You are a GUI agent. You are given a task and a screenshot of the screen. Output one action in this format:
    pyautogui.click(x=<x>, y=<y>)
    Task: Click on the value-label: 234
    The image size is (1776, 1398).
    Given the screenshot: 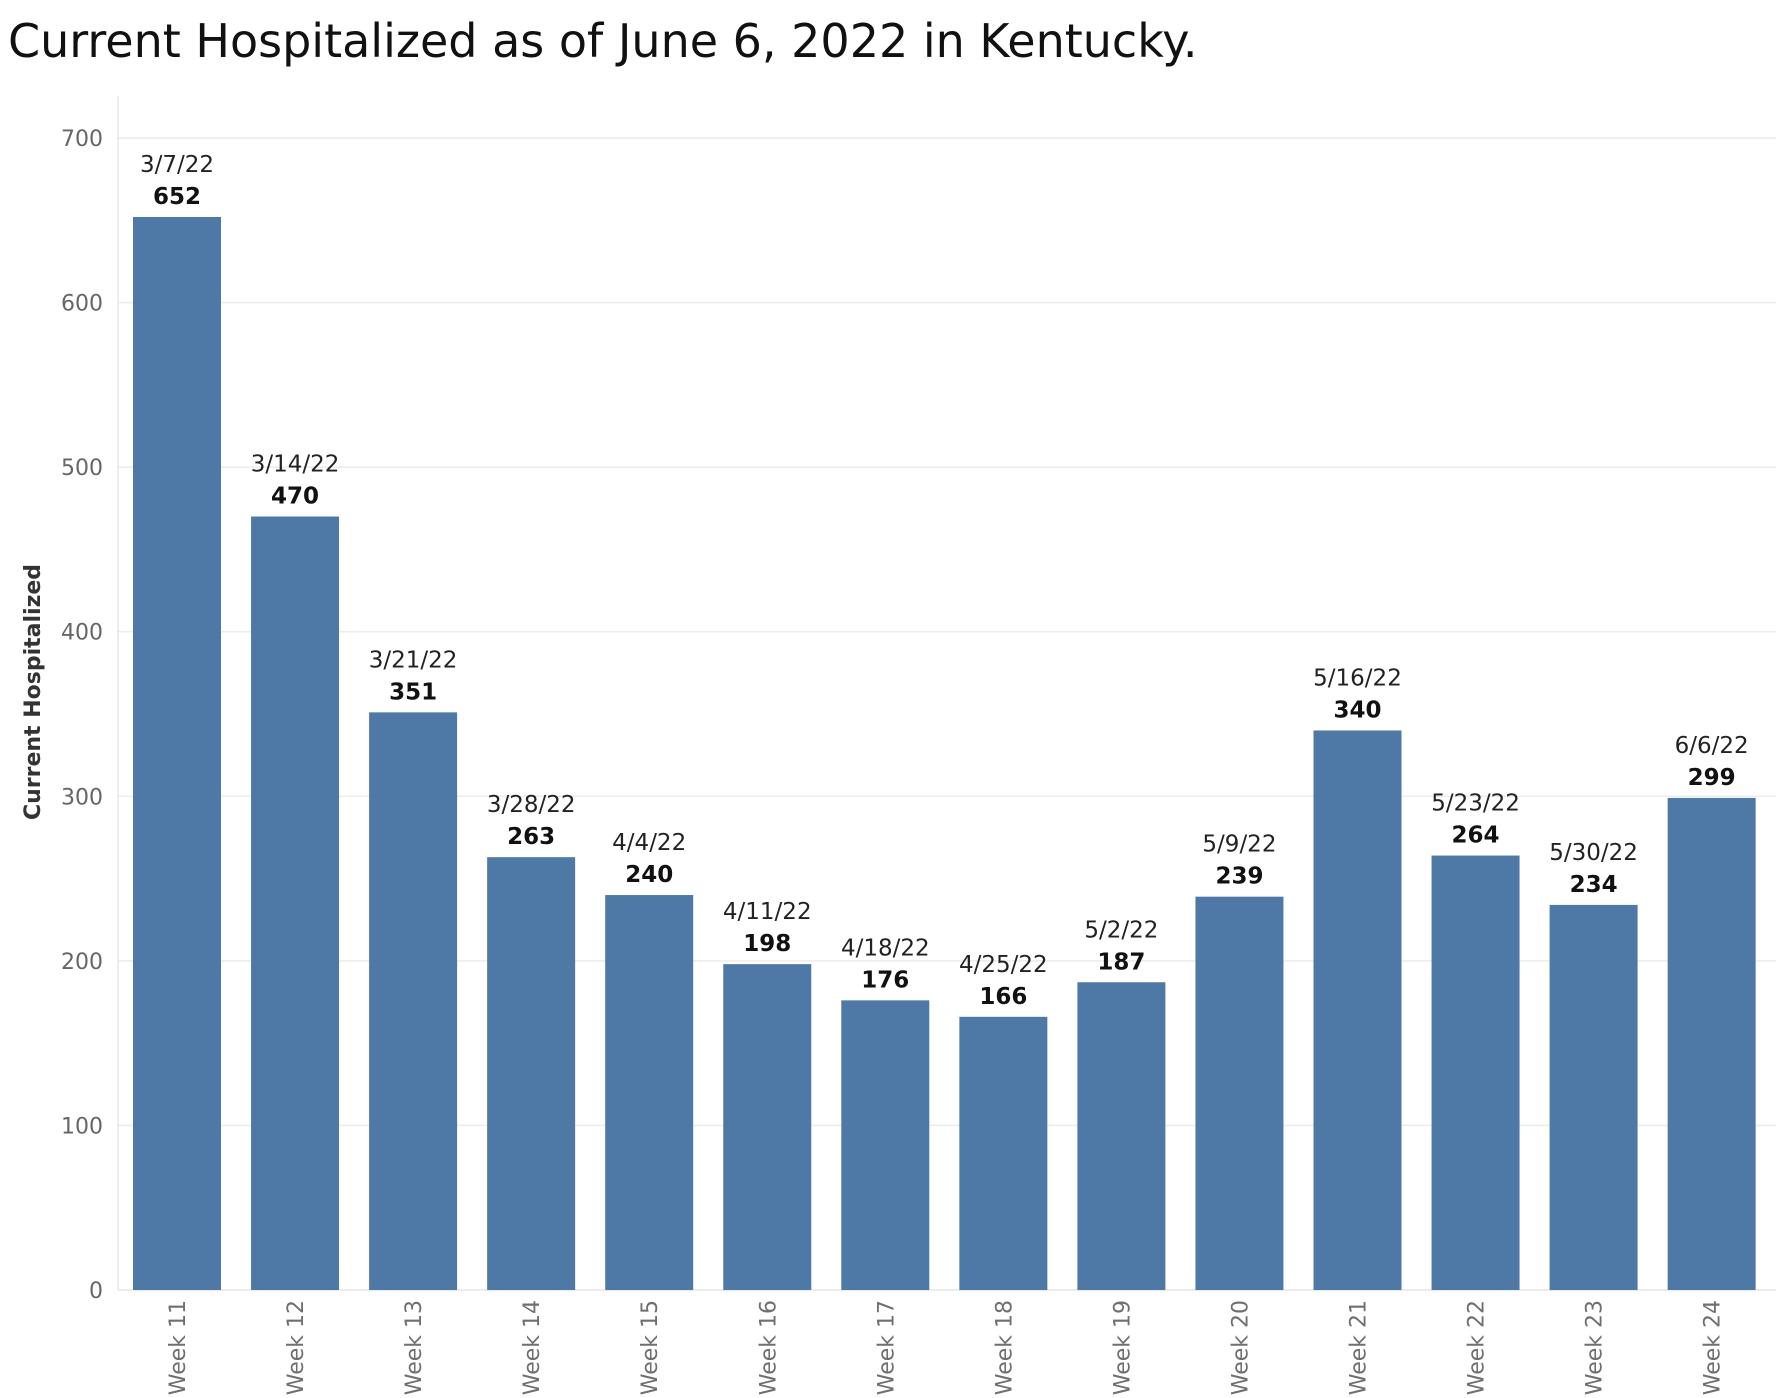 What is the action you would take?
    pyautogui.click(x=1594, y=885)
    